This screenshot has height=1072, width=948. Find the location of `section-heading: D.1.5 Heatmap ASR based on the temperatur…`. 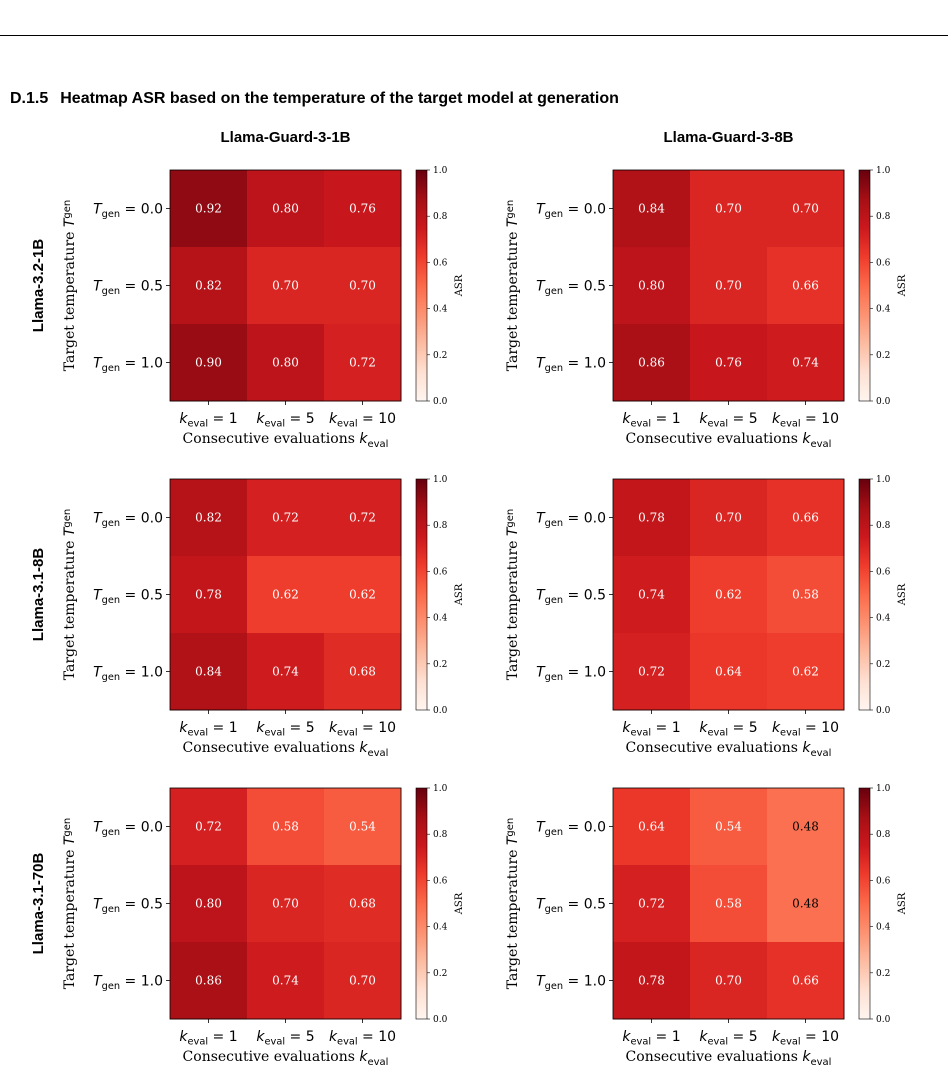

section-heading: D.1.5 Heatmap ASR based on the temperatur… is located at coordinates (314, 99).